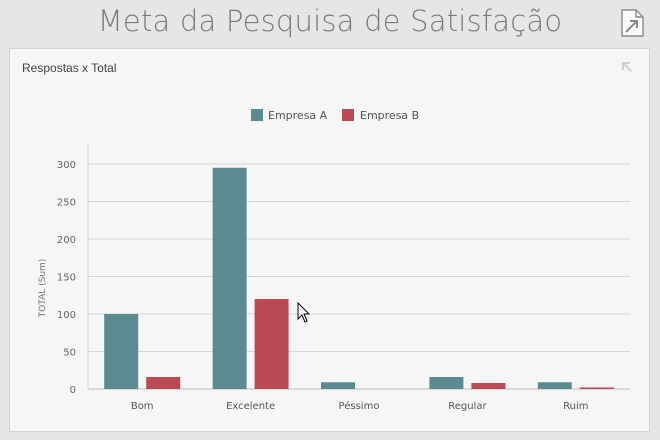  Describe the element at coordinates (488, 386) in the screenshot. I see `bar-regular-empresa-b` at that location.